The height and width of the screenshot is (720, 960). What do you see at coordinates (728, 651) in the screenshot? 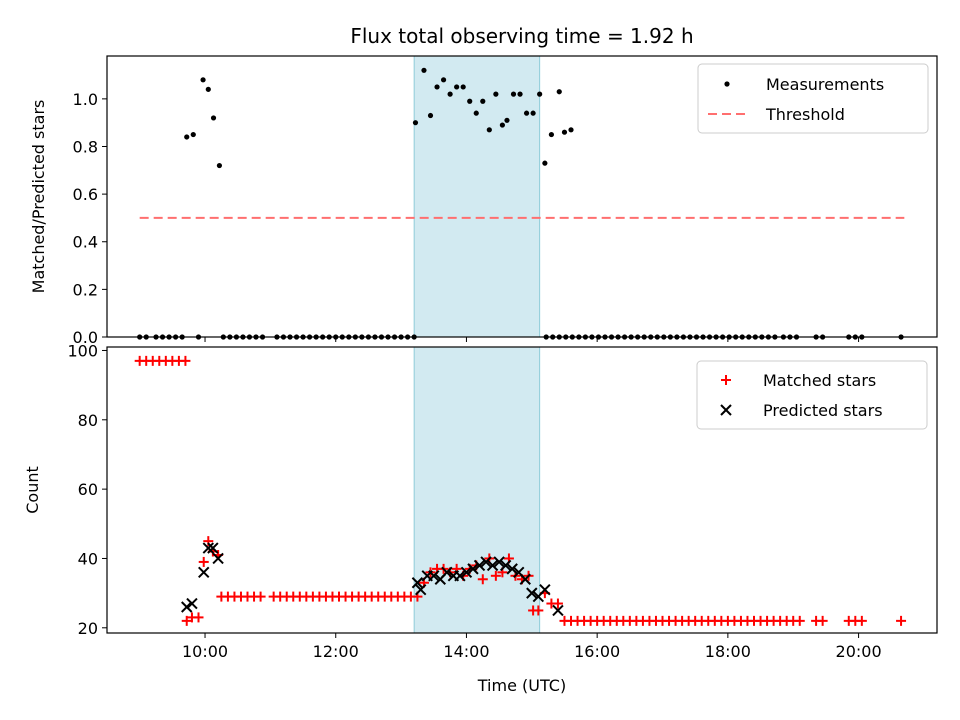
I see `x-tick-label: 18:00` at bounding box center [728, 651].